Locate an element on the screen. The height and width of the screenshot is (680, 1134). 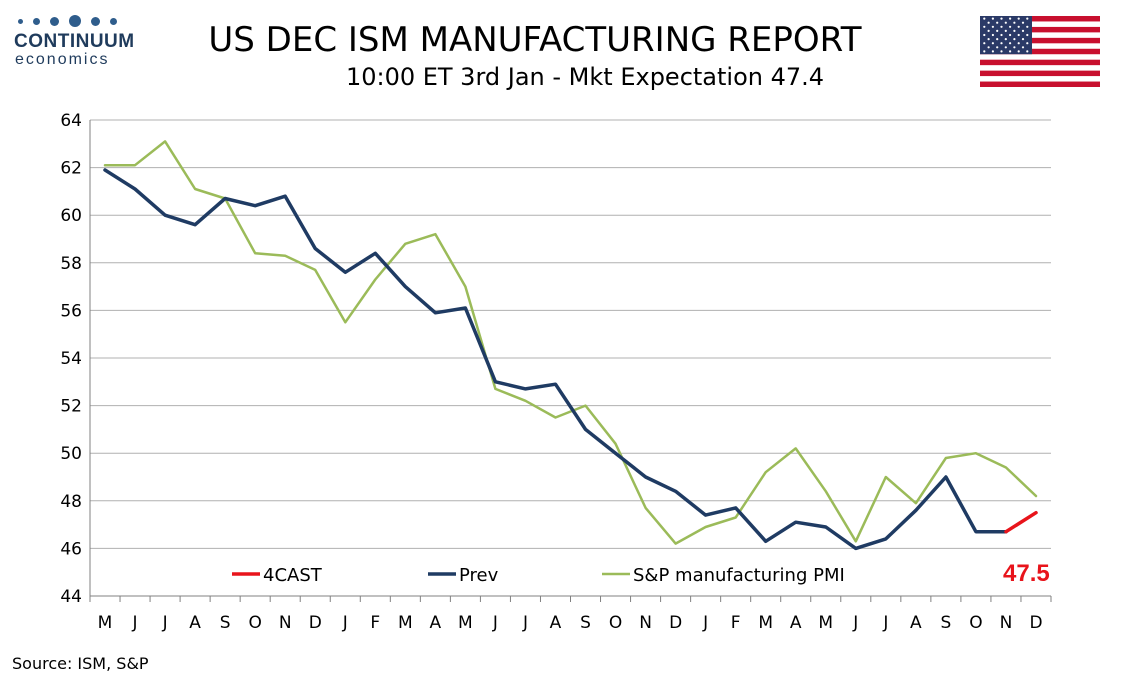
y-tick-label: 48 is located at coordinates (71, 502).